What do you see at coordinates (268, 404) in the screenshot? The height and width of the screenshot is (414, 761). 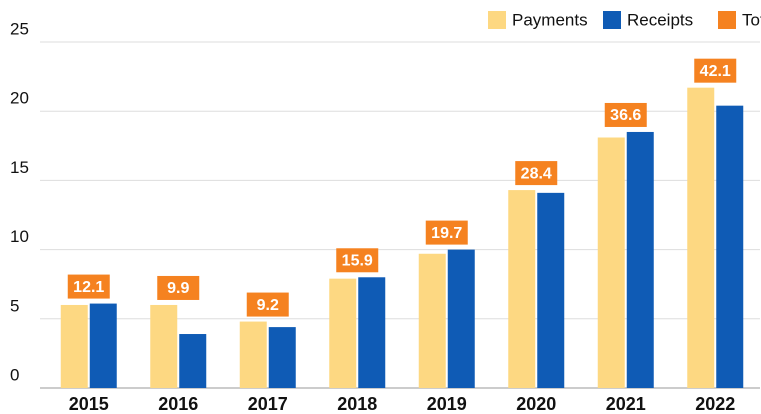 I see `x-tick-label: 2017` at bounding box center [268, 404].